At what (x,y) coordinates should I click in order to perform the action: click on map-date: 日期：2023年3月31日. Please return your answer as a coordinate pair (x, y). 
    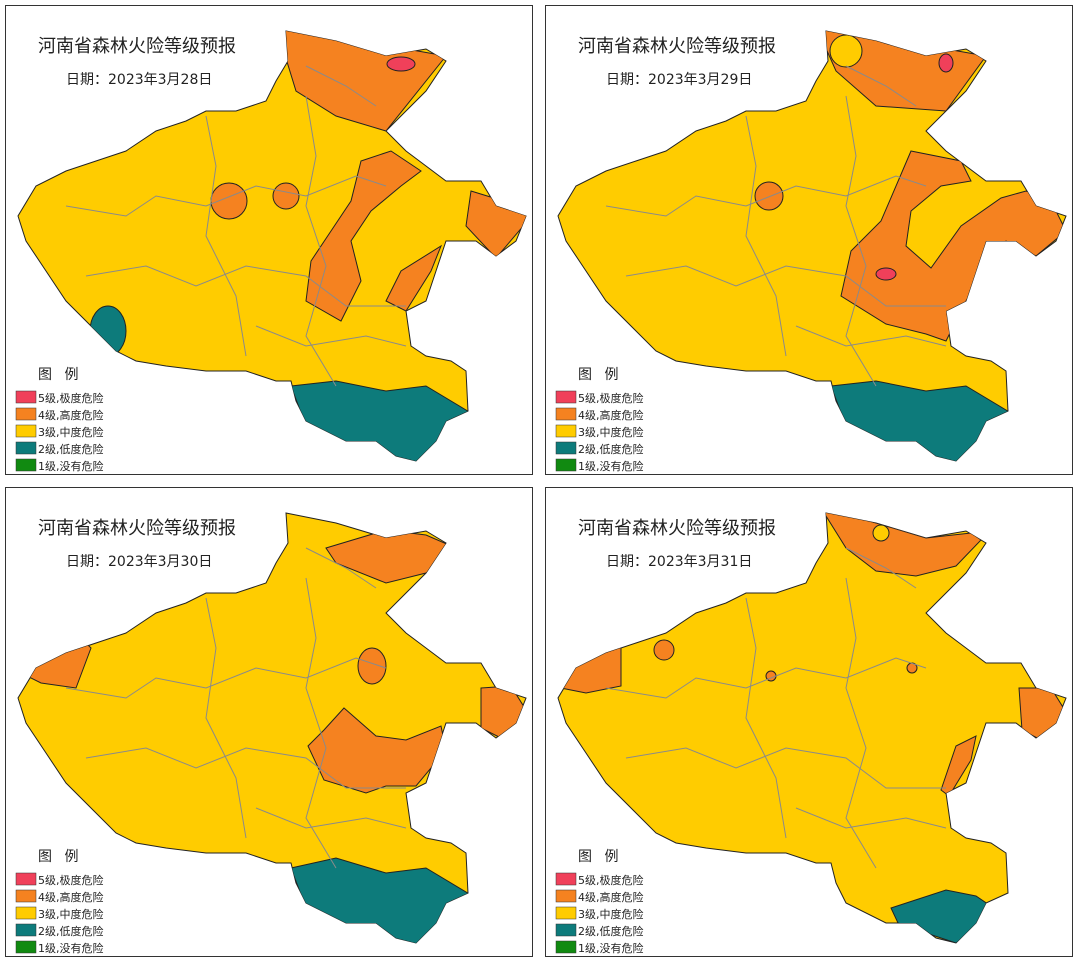
    Looking at the image, I should click on (679, 562).